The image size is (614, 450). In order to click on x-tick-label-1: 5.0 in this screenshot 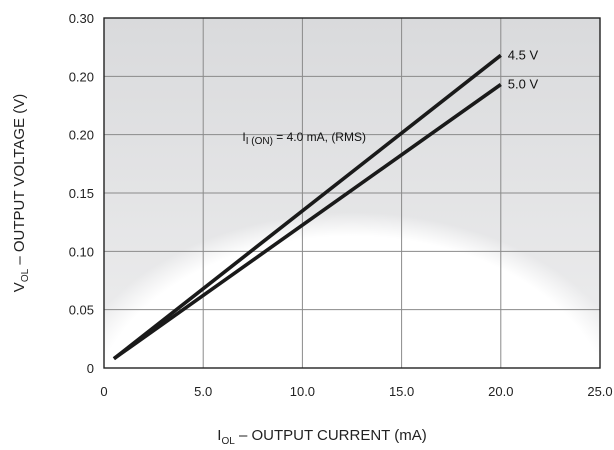, I will do `click(203, 391)`.